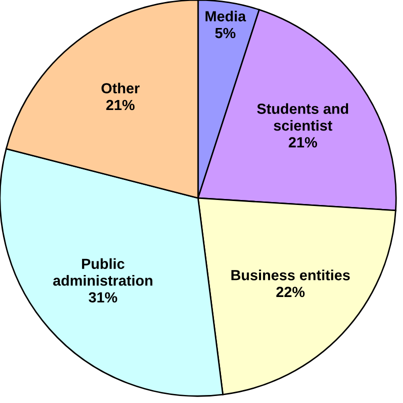 This screenshot has height=403, width=403. Describe the element at coordinates (225, 33) in the screenshot. I see `data-label: 5%` at that location.